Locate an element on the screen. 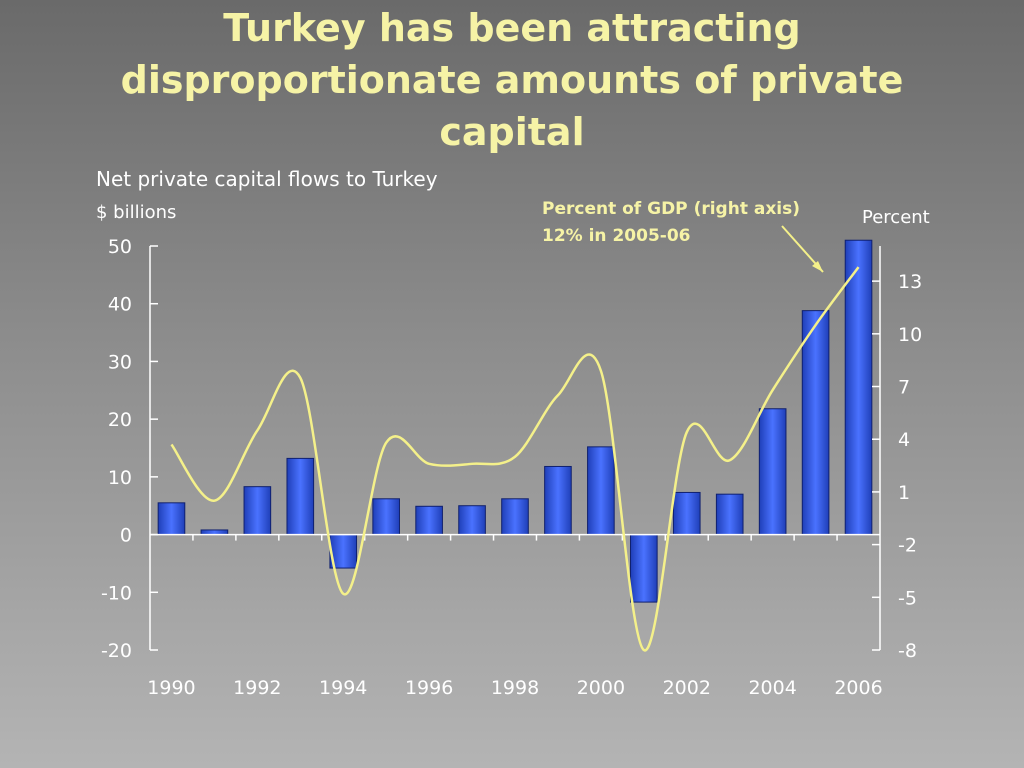 The height and width of the screenshot is (768, 1024). title-line-1: Turkey has been attracting is located at coordinates (512, 28).